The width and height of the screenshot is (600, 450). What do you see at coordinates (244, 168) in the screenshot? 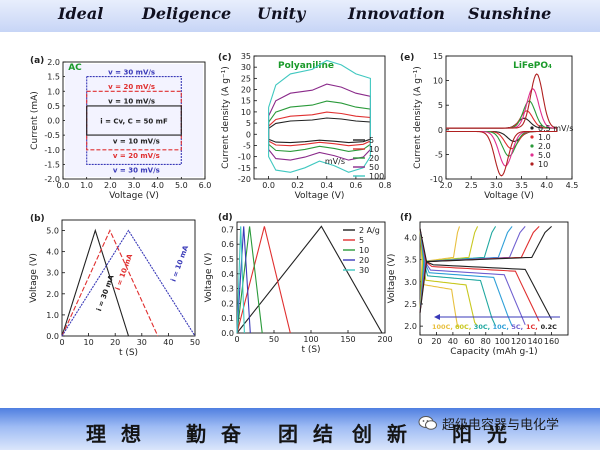
I see `y-tick-label: -15` at bounding box center [244, 168].